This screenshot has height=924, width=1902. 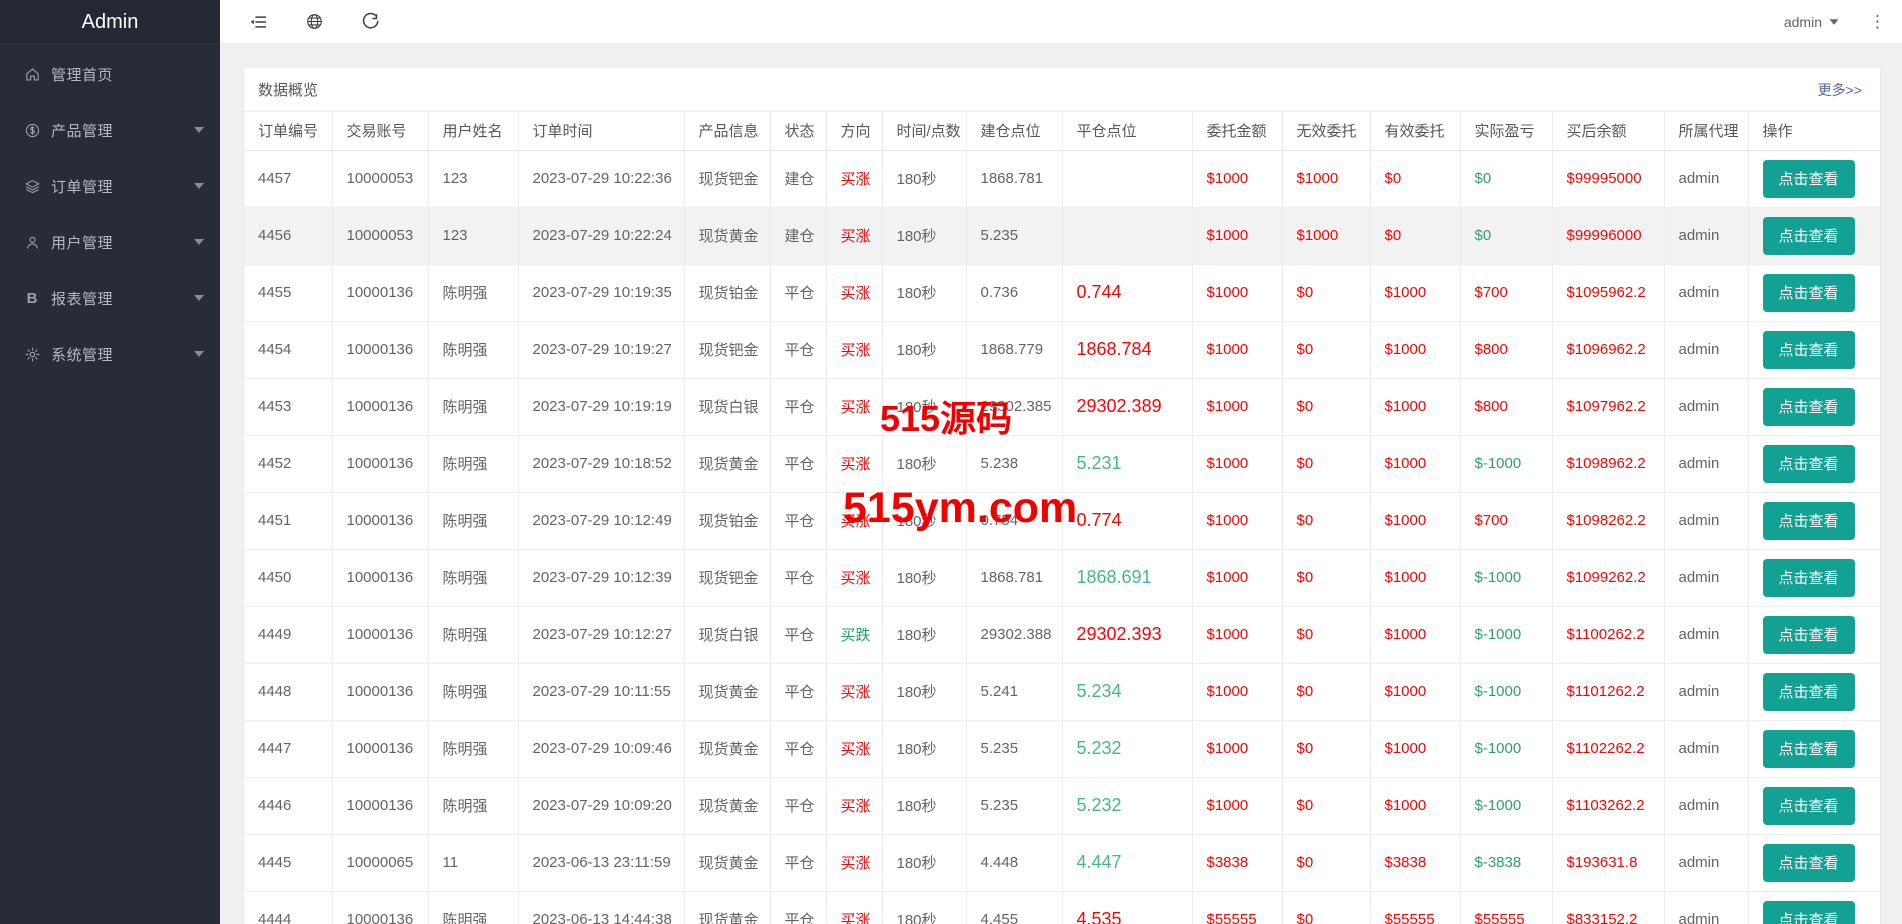 What do you see at coordinates (798, 131) in the screenshot?
I see `column-header: 状态` at bounding box center [798, 131].